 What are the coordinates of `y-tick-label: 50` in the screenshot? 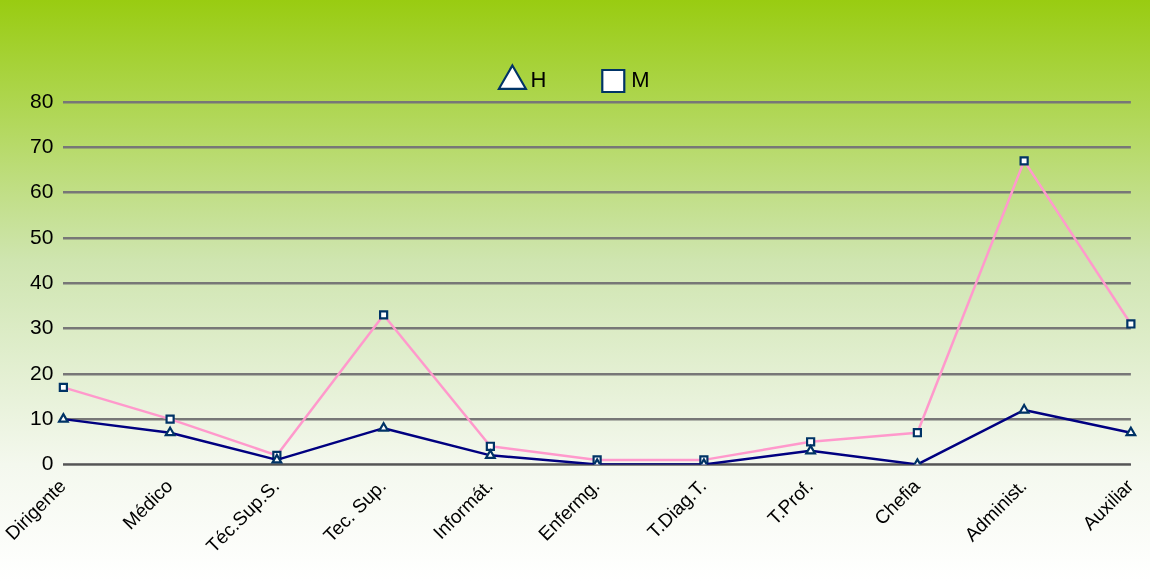 It's located at (42, 236).